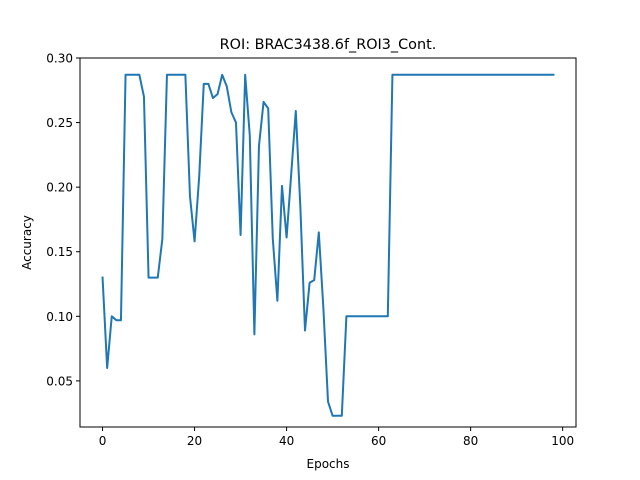 Image resolution: width=640 pixels, height=480 pixels. Describe the element at coordinates (59, 188) in the screenshot. I see `y-tick-label: 0.20` at that location.